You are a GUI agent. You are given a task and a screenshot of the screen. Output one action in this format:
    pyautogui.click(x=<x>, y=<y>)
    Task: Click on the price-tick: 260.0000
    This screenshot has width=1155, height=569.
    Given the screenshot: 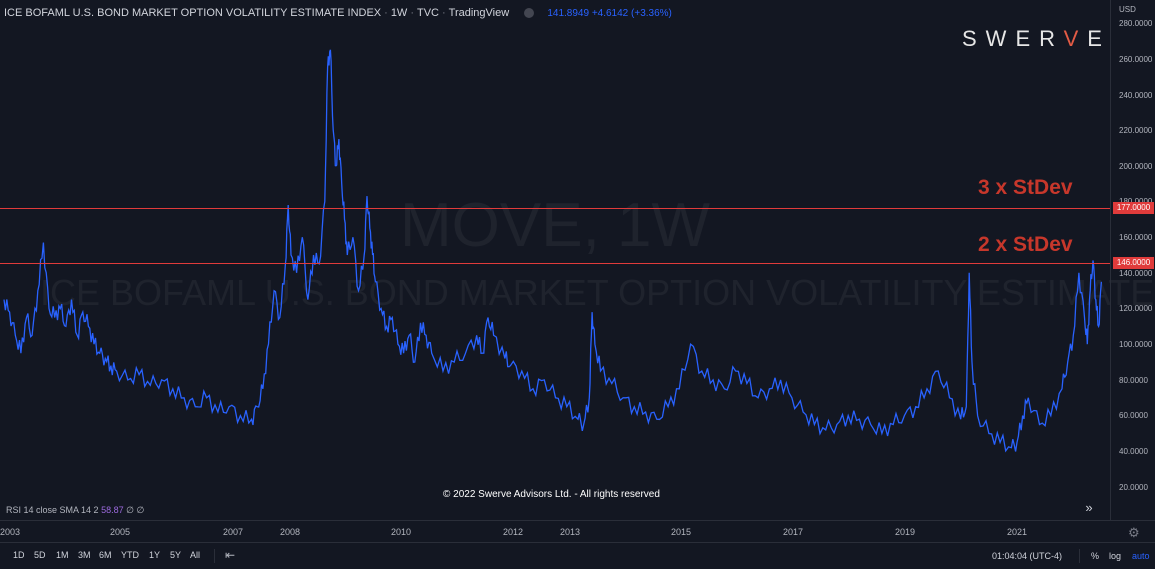 What is the action you would take?
    pyautogui.click(x=1136, y=59)
    